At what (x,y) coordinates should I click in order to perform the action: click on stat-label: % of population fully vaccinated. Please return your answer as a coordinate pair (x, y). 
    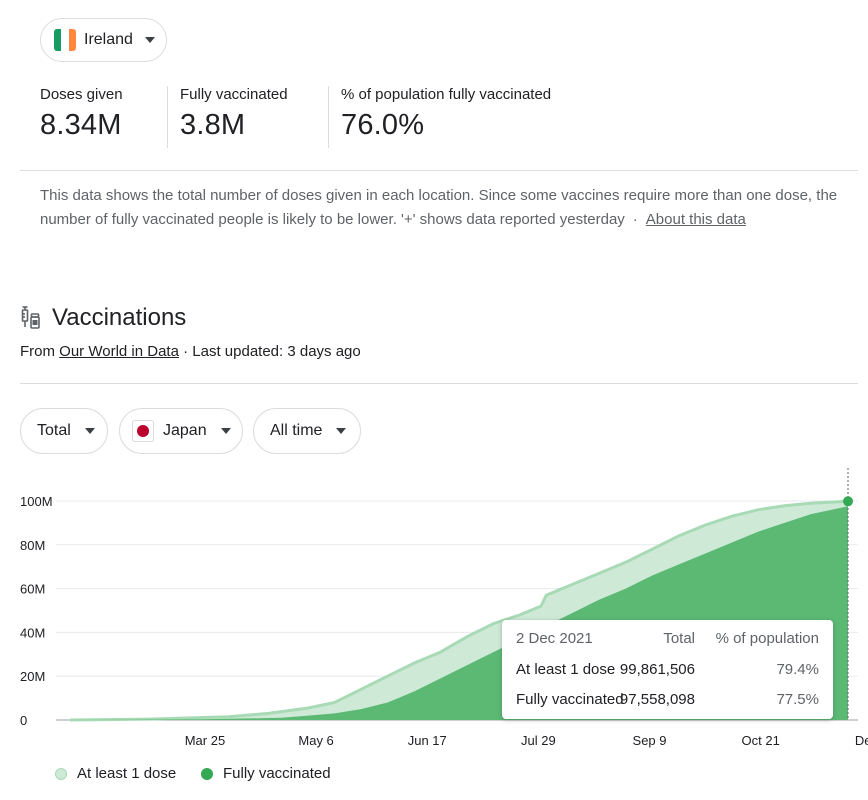
    Looking at the image, I should click on (446, 94).